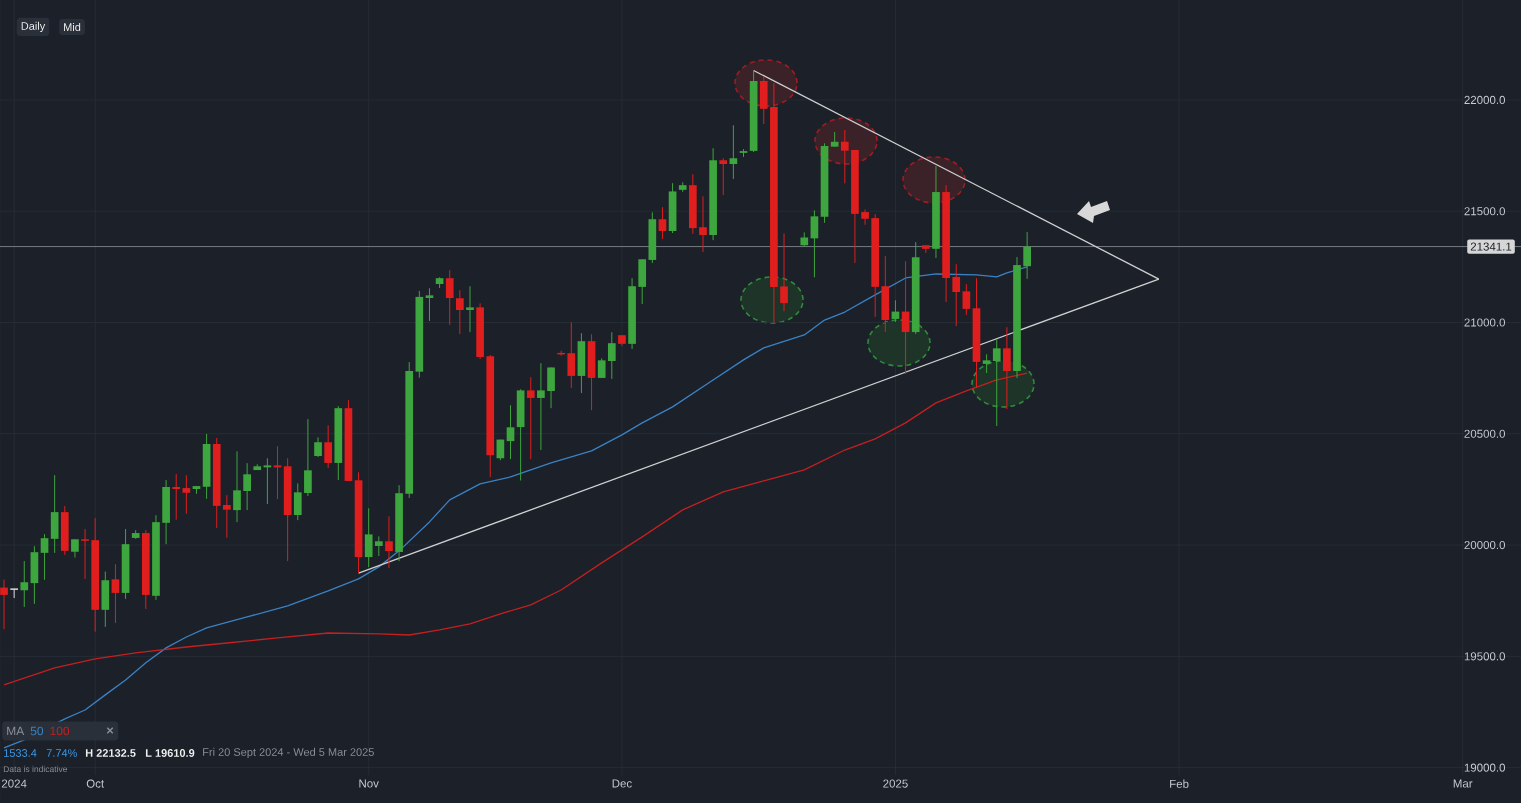 This screenshot has width=1521, height=803. Describe the element at coordinates (1491, 246) in the screenshot. I see `ref-line-label: 21341.1` at that location.